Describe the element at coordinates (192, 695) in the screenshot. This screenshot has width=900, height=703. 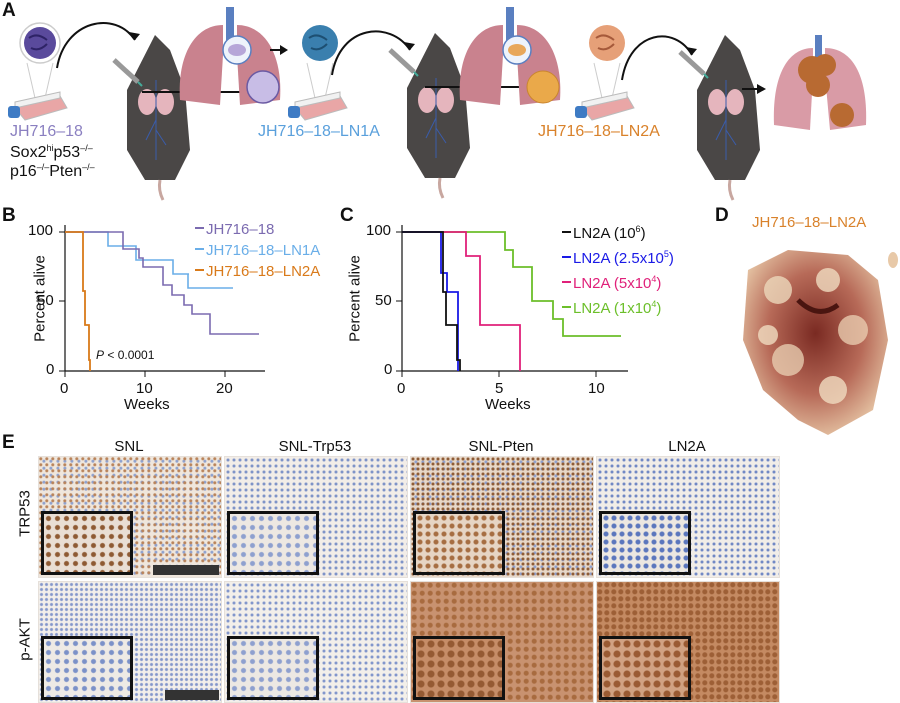
I see `scale-bar` at that location.